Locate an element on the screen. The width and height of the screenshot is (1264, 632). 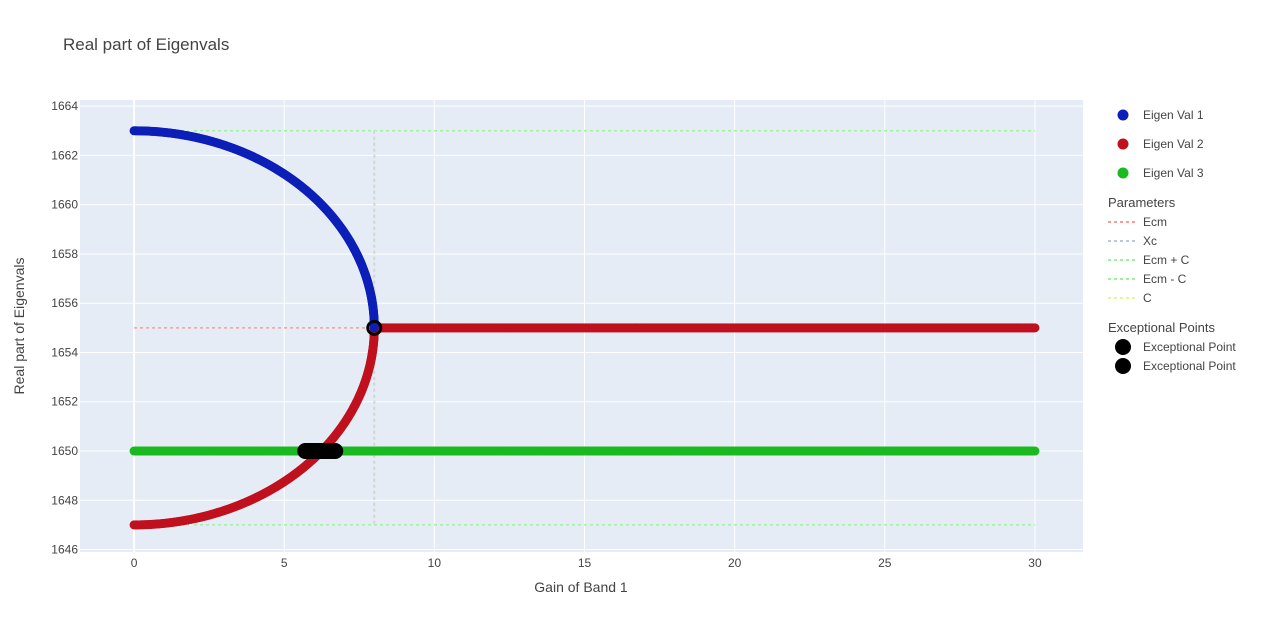
legend-item-ecm-plus-c: Ecm + C is located at coordinates (1149, 260).